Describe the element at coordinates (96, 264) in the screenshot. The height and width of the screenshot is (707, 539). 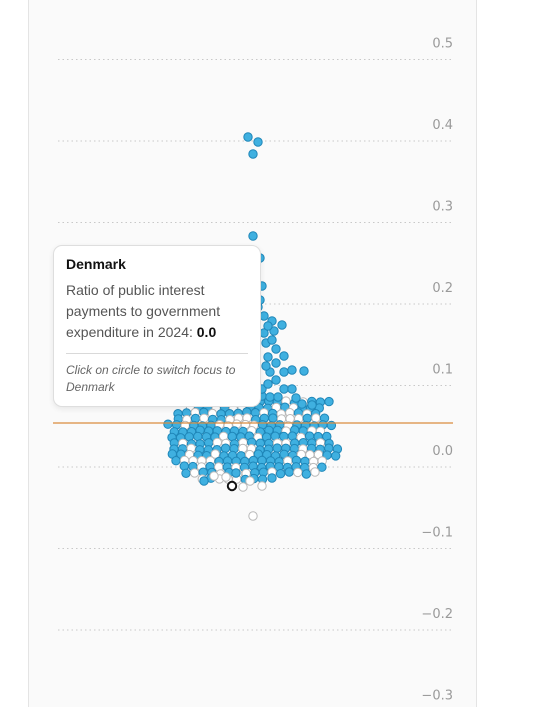
I see `tooltip-title: Denmark` at that location.